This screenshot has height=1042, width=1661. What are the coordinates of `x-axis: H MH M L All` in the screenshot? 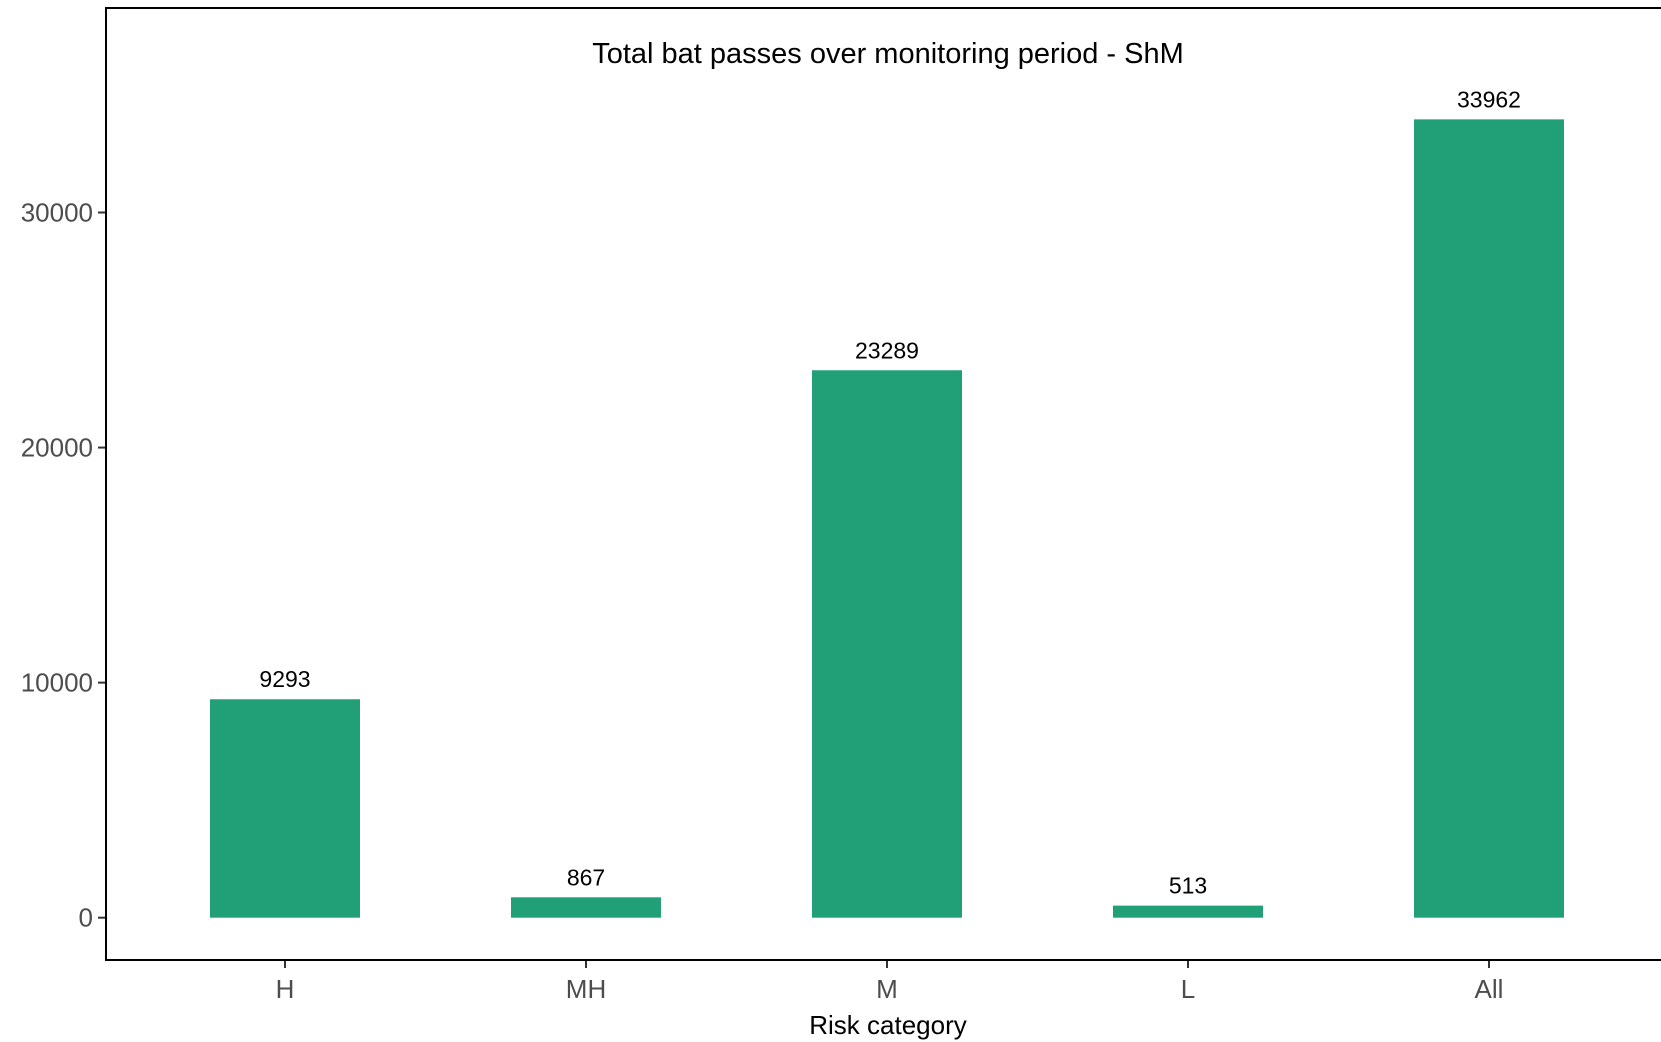 It's located at (890, 982).